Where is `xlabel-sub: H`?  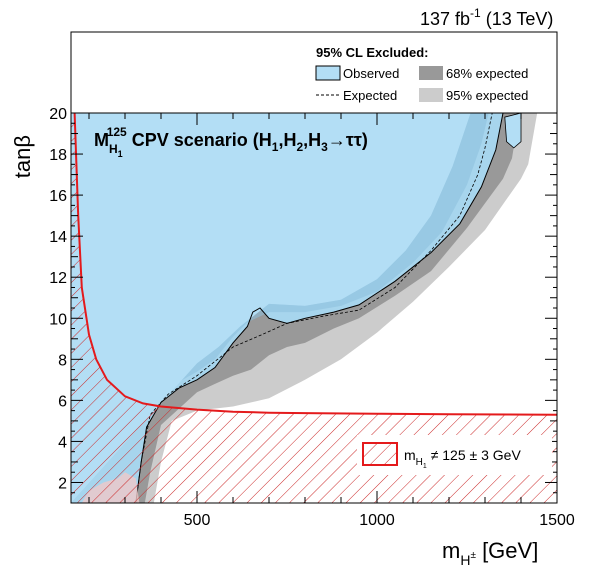
xlabel-sub: H is located at coordinates (465, 560).